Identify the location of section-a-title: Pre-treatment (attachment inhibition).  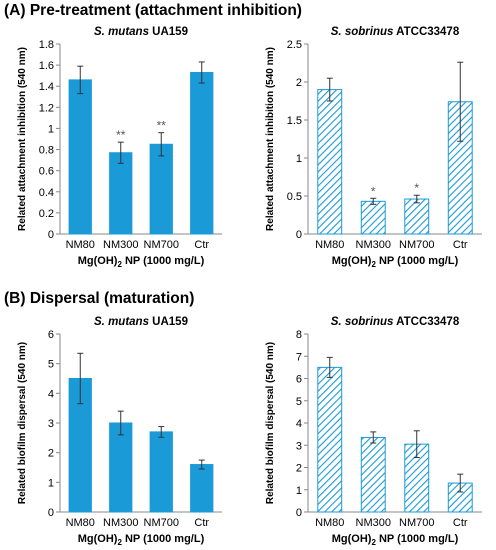
(165, 10).